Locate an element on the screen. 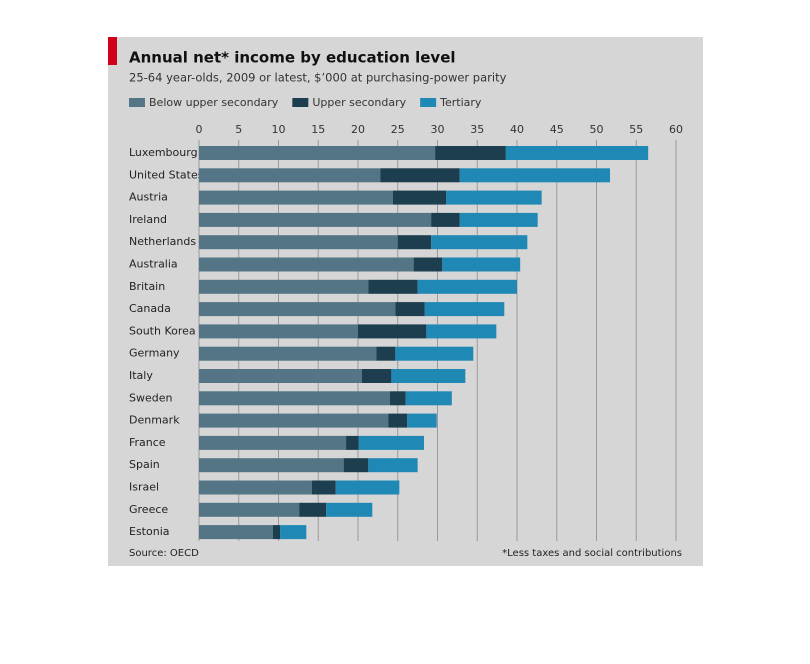 The width and height of the screenshot is (810, 664). x-tick-label: 10 is located at coordinates (279, 129).